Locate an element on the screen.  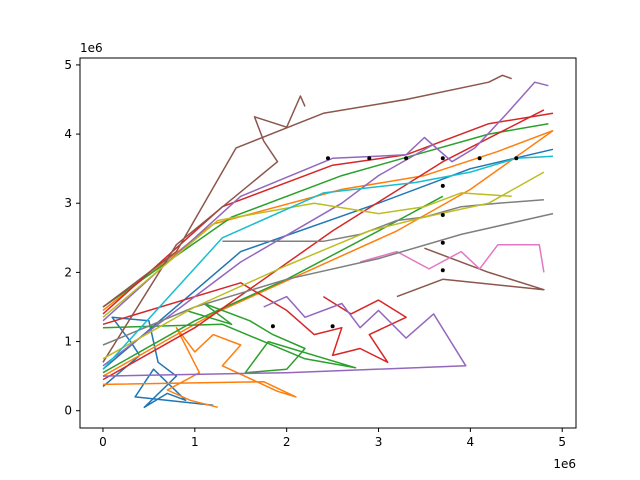
y-tick-label: 5 is located at coordinates (68, 65).